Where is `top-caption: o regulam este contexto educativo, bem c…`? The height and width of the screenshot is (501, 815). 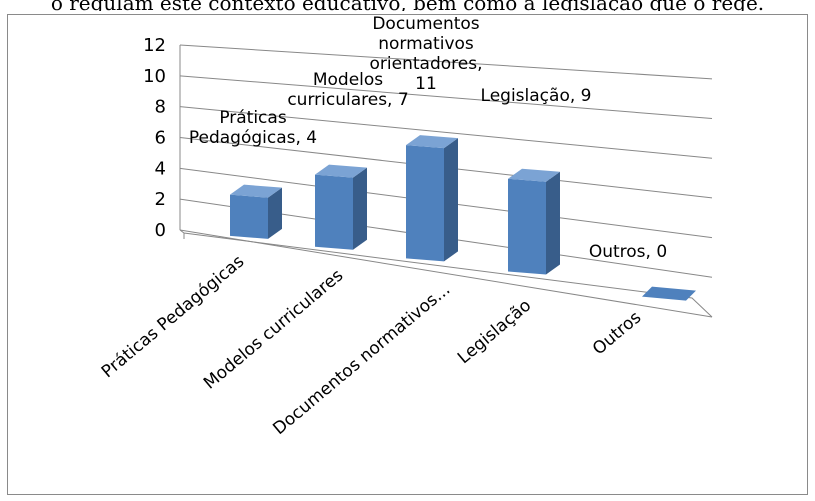 top-caption: o regulam este contexto educativo, bem c… is located at coordinates (407, 5).